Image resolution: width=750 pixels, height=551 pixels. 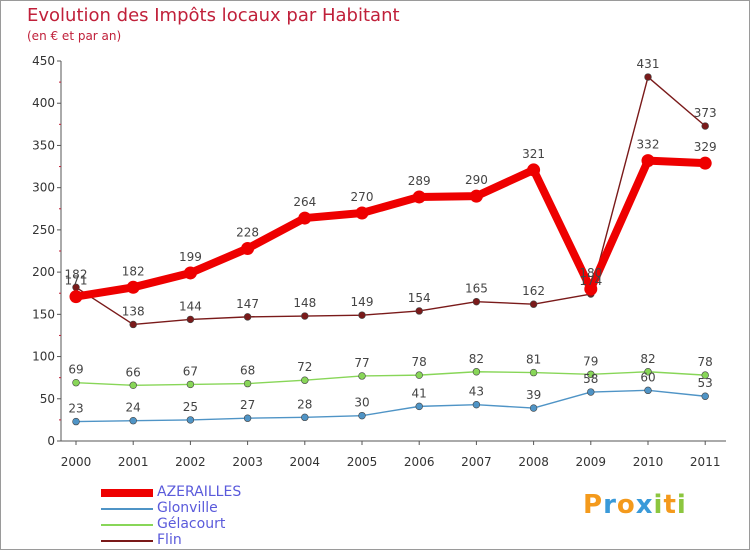 I want to click on data-label: 329, so click(x=705, y=147).